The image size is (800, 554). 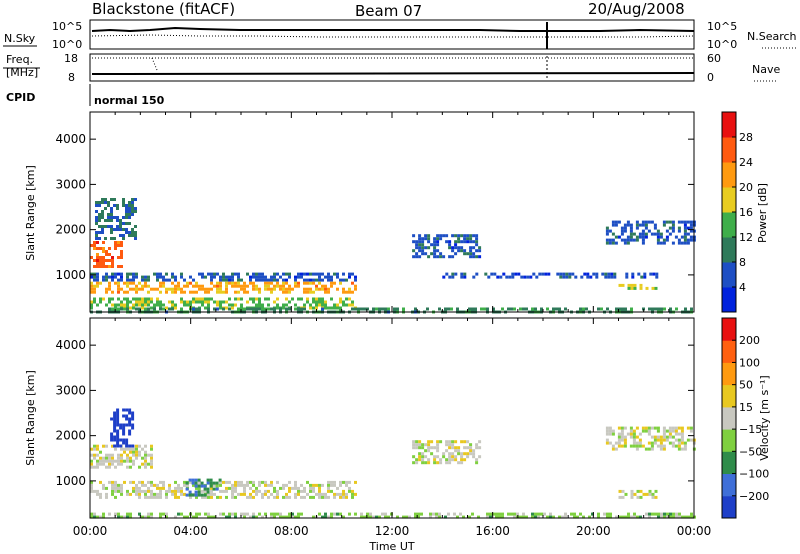 I want to click on x-tick-label: 12:00, so click(x=392, y=531).